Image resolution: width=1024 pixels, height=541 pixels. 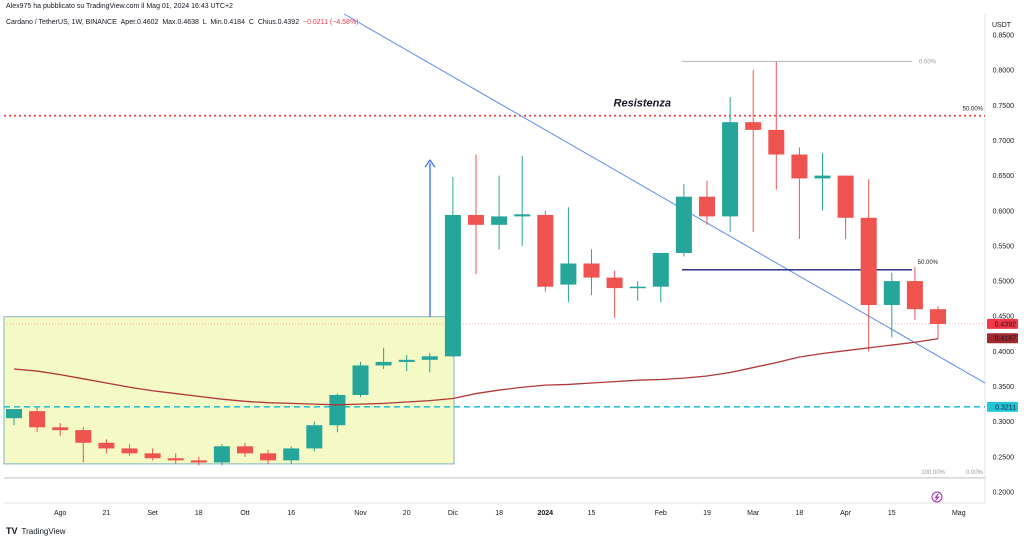 What do you see at coordinates (288, 22) in the screenshot?
I see `close-value: 0.4392` at bounding box center [288, 22].